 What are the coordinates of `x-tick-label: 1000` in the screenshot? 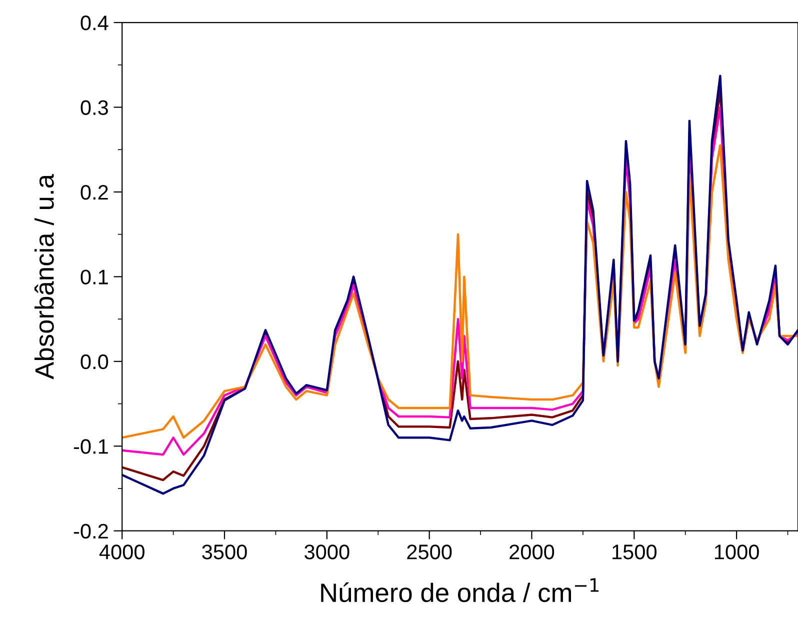 It's located at (736, 552).